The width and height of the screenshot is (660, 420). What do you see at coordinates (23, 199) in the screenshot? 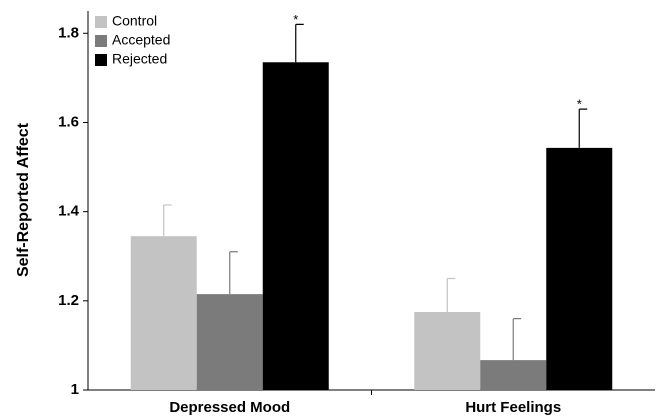
I see `y-axis-label: Self-Reported Affect` at bounding box center [23, 199].